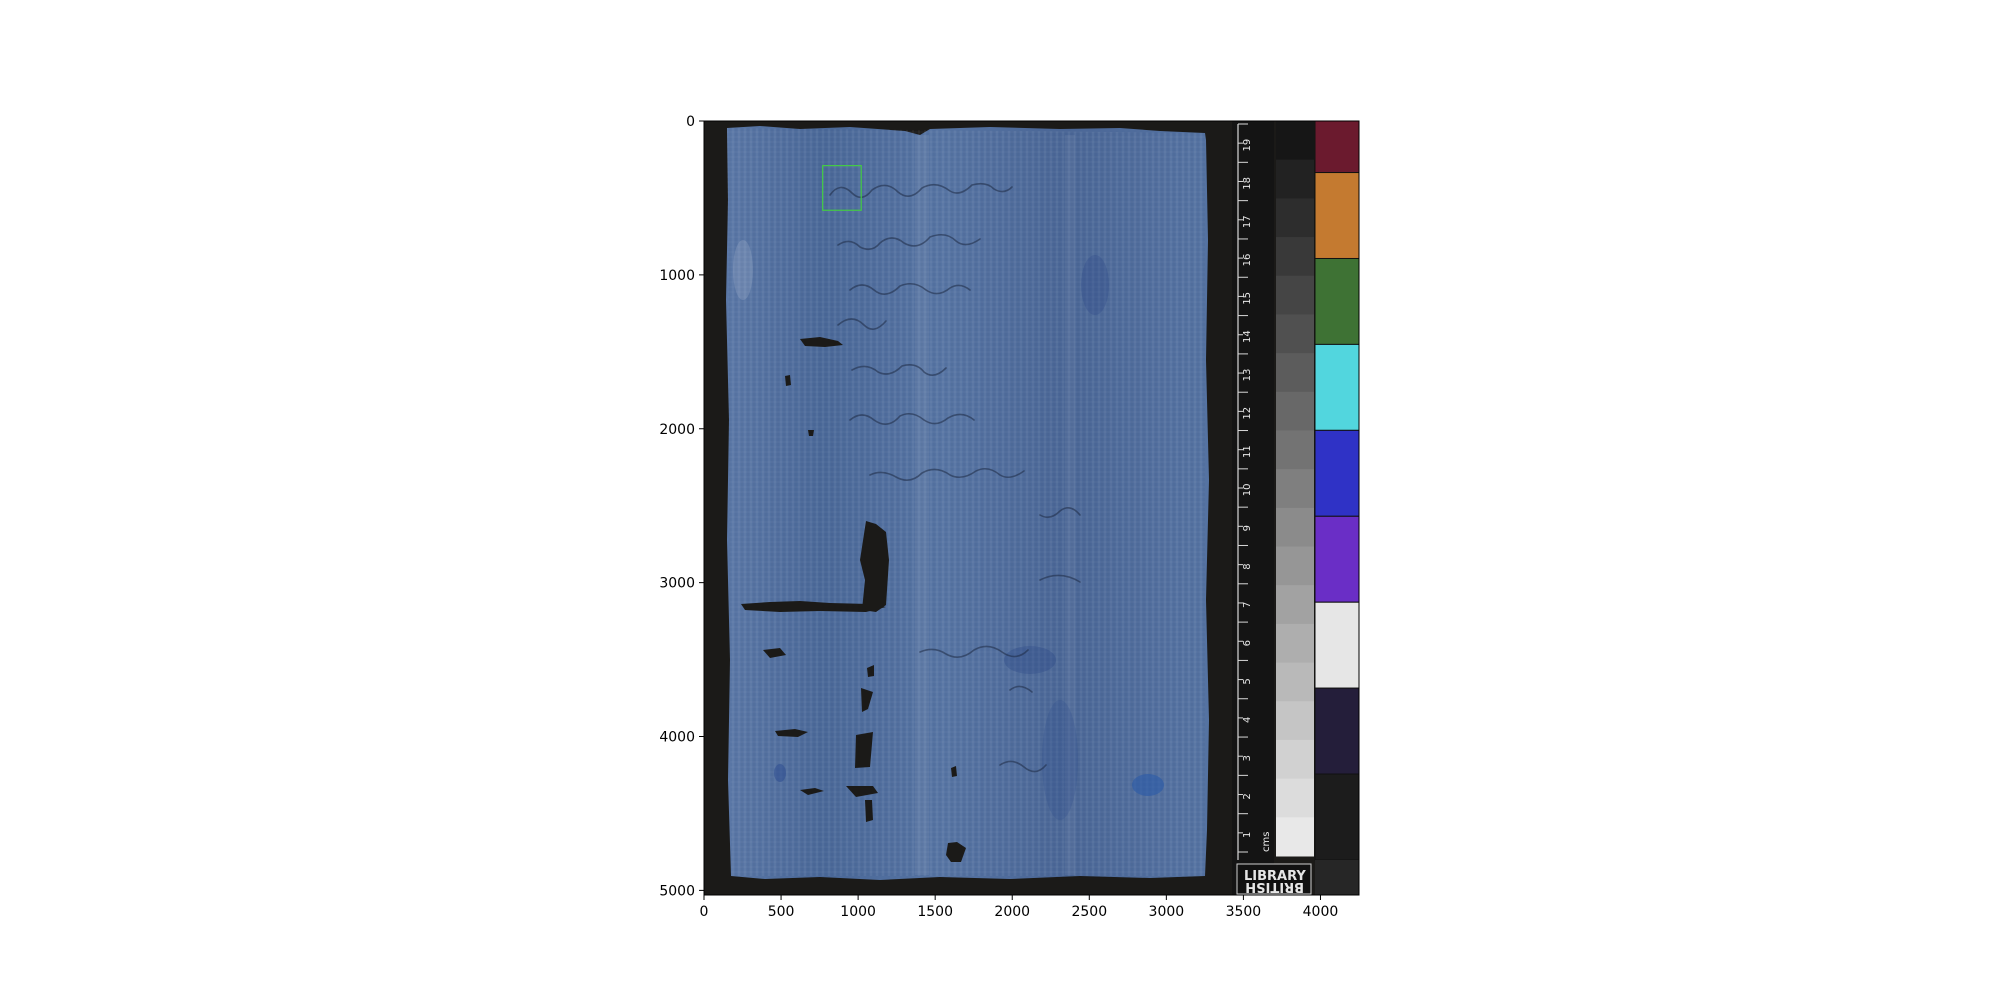 This screenshot has height=1000, width=2000. What do you see at coordinates (1247, 260) in the screenshot?
I see `ruler-number: 16` at bounding box center [1247, 260].